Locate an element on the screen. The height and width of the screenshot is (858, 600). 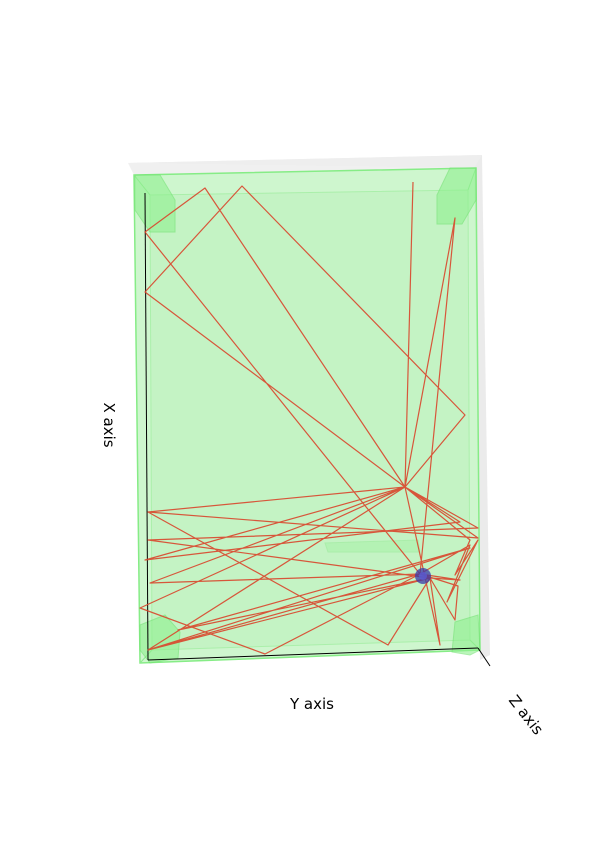
y-axis-label: Y axis is located at coordinates (311, 704).